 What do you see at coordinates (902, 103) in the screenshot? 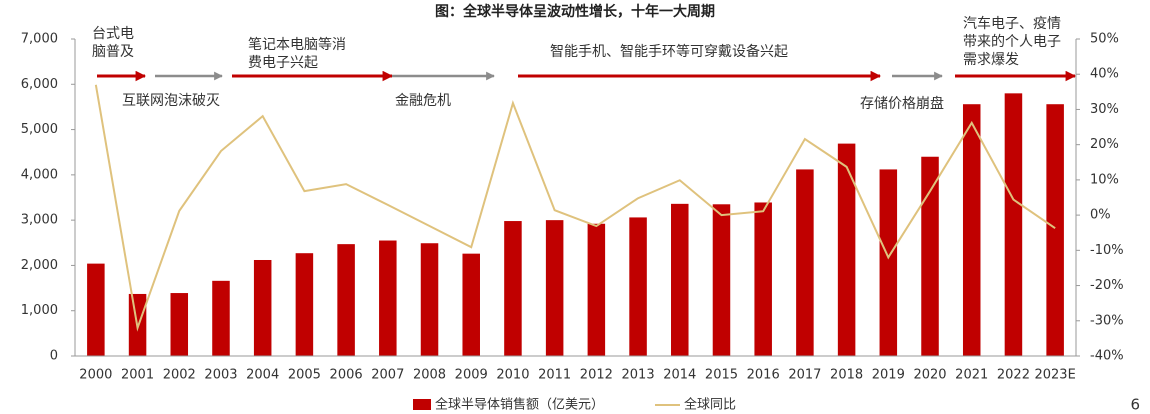
I see `annotation: 存储价格崩盘` at bounding box center [902, 103].